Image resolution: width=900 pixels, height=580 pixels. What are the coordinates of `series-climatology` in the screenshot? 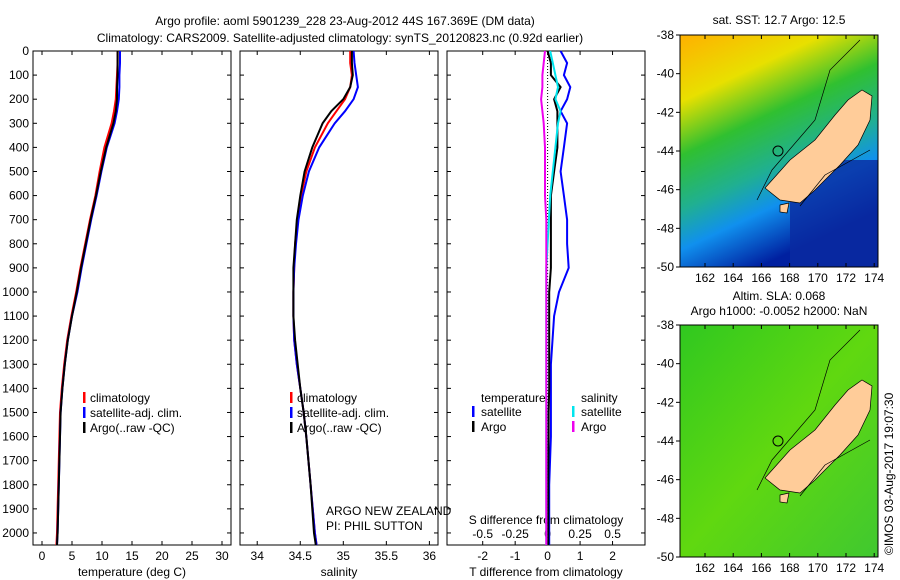 It's located at (87, 298).